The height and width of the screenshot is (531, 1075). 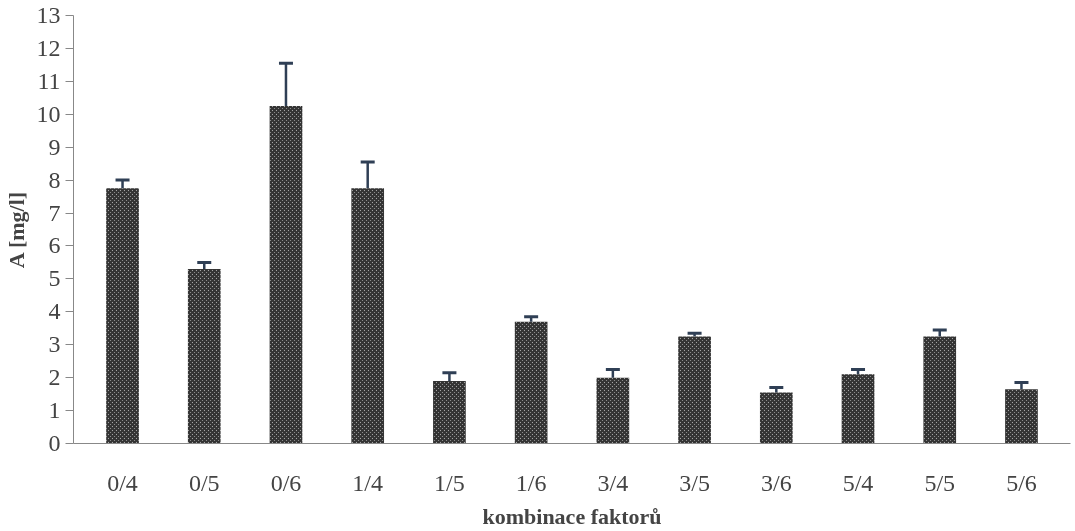 I want to click on y-tick-label: 8, so click(x=54, y=179).